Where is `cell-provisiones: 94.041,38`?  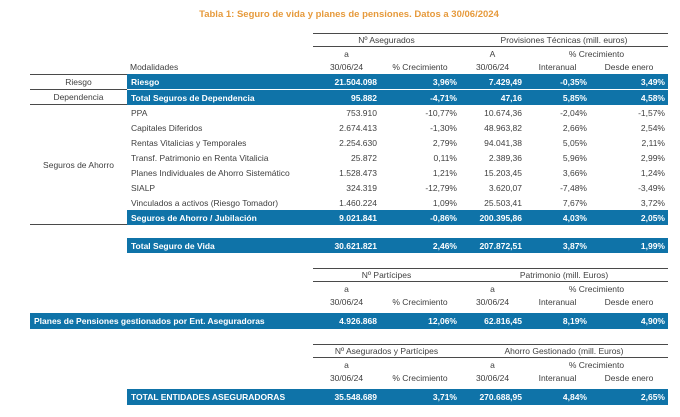 cell-provisiones: 94.041,38 is located at coordinates (503, 142).